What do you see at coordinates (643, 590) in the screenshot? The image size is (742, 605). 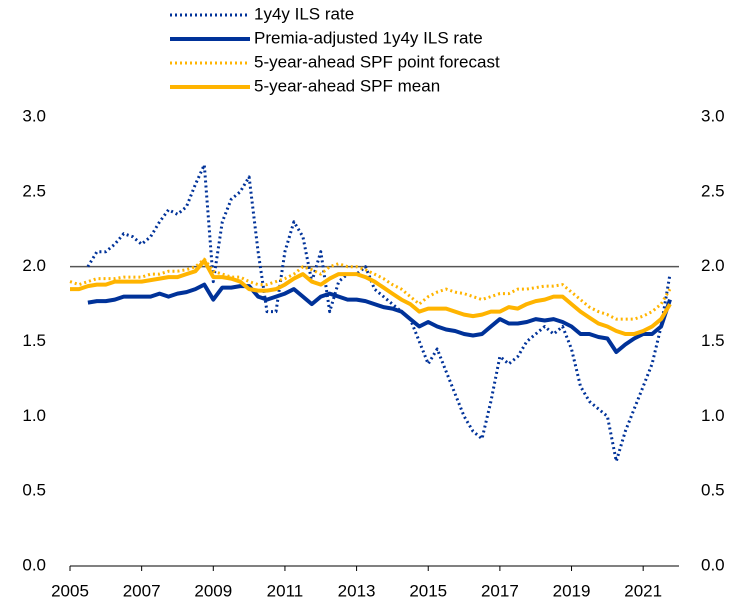 I see `x-tick-label: 2021` at bounding box center [643, 590].